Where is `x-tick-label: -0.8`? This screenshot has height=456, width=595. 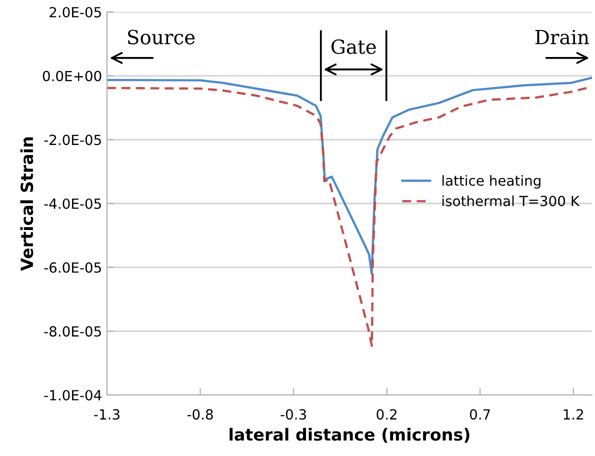
x-tick-label: -0.8 is located at coordinates (200, 414).